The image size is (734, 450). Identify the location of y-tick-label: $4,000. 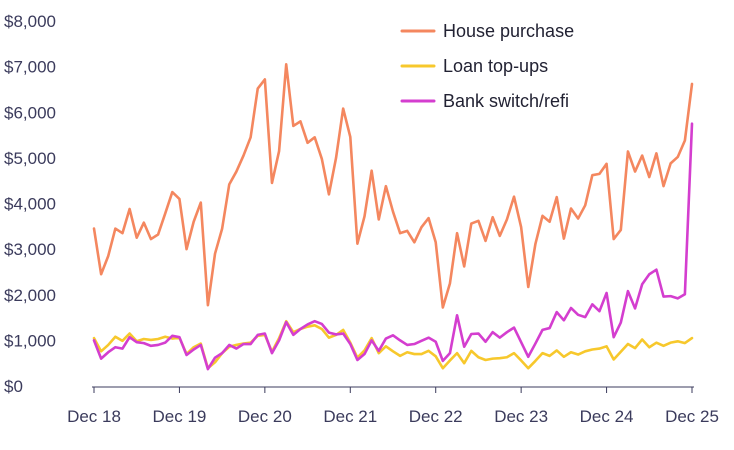
(30, 204).